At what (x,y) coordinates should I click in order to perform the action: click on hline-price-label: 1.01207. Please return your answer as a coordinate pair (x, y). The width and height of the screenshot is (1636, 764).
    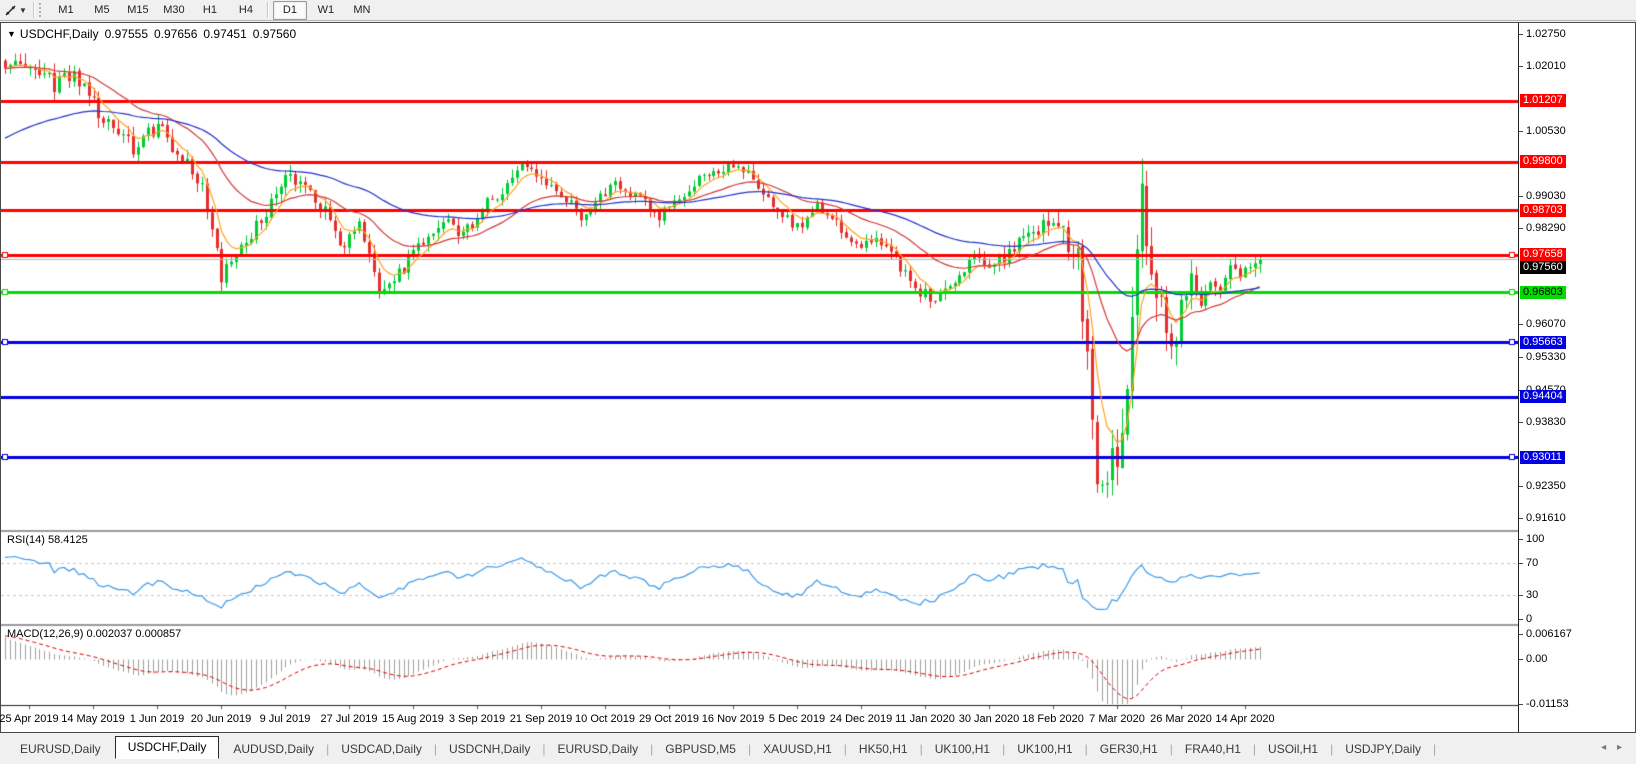
    Looking at the image, I should click on (1543, 100).